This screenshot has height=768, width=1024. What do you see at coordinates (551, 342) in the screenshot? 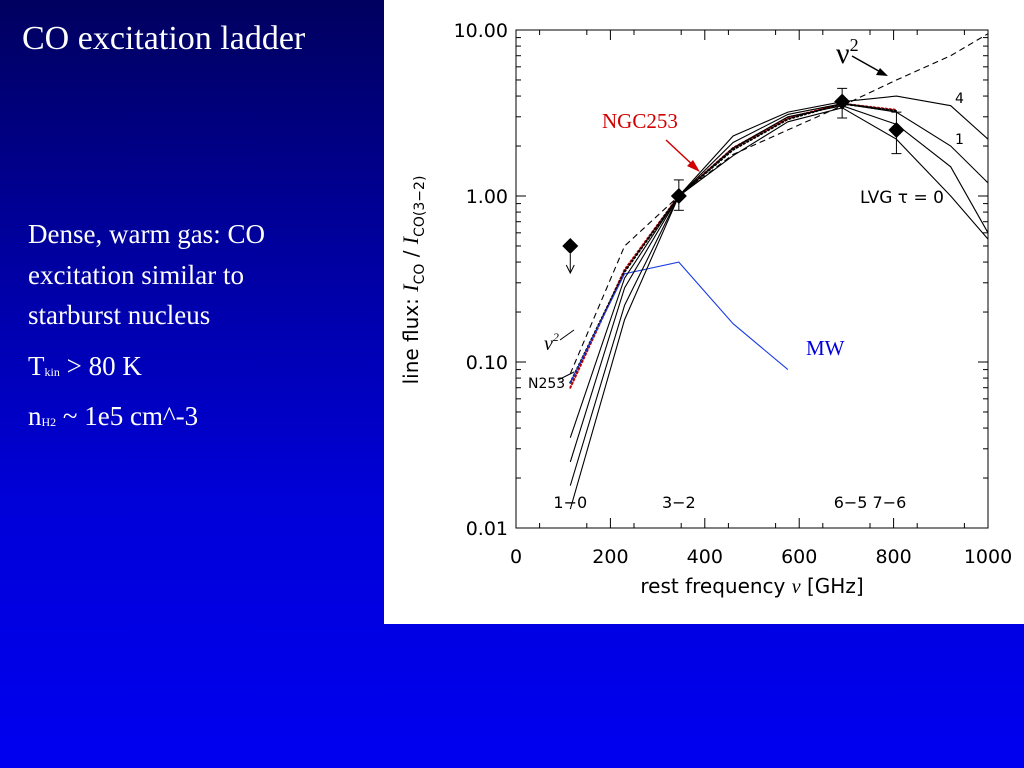
I see `nu2-left-label: ν2` at bounding box center [551, 342].